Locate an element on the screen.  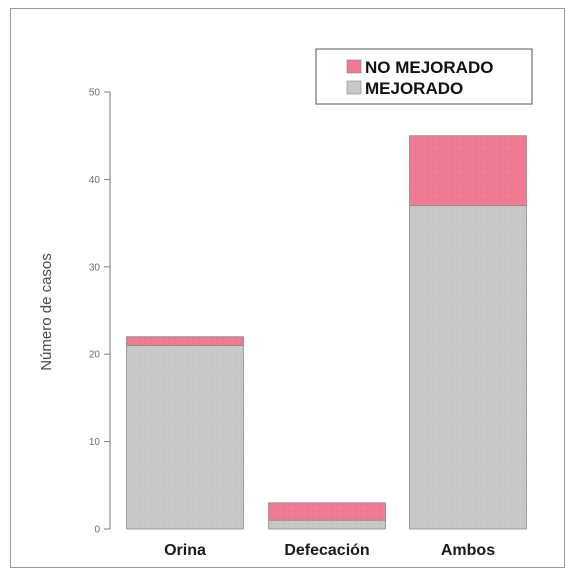
legend-label-mejorado: MEJORADO is located at coordinates (414, 88).